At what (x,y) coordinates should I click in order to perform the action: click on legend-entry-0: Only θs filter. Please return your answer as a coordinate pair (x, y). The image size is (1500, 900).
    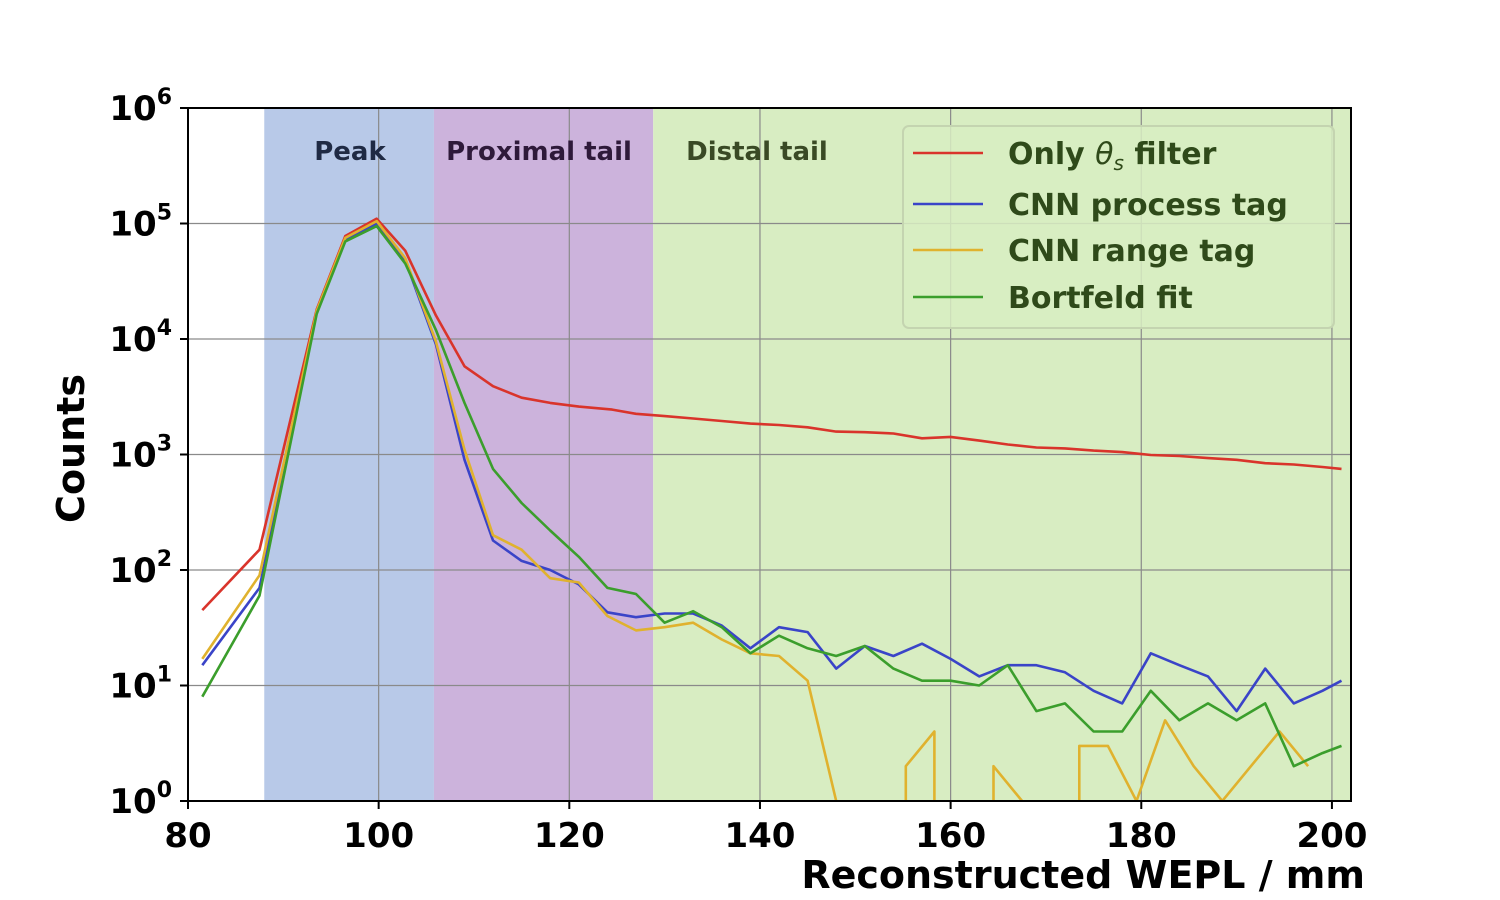
    Looking at the image, I should click on (1112, 156).